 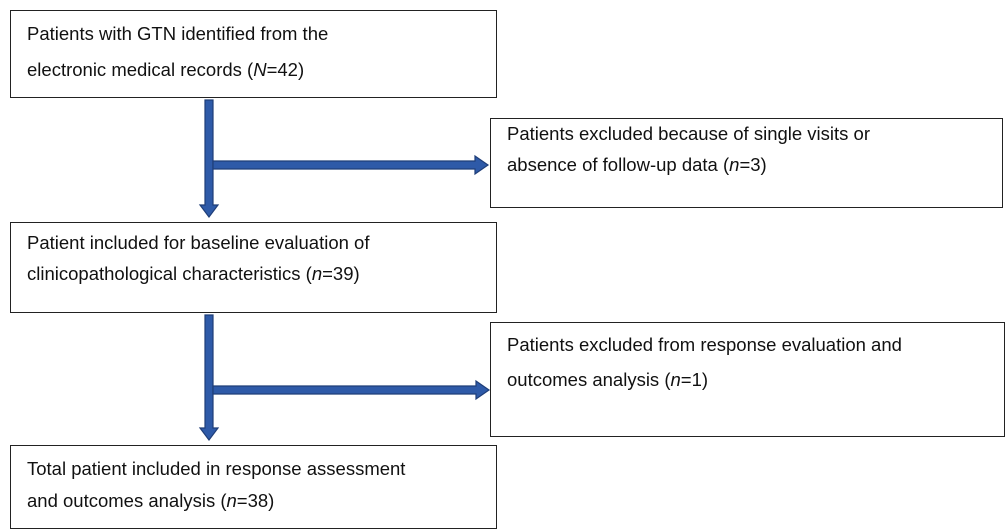 I want to click on box-text: absence of follow-up data (n=3), so click(x=637, y=165).